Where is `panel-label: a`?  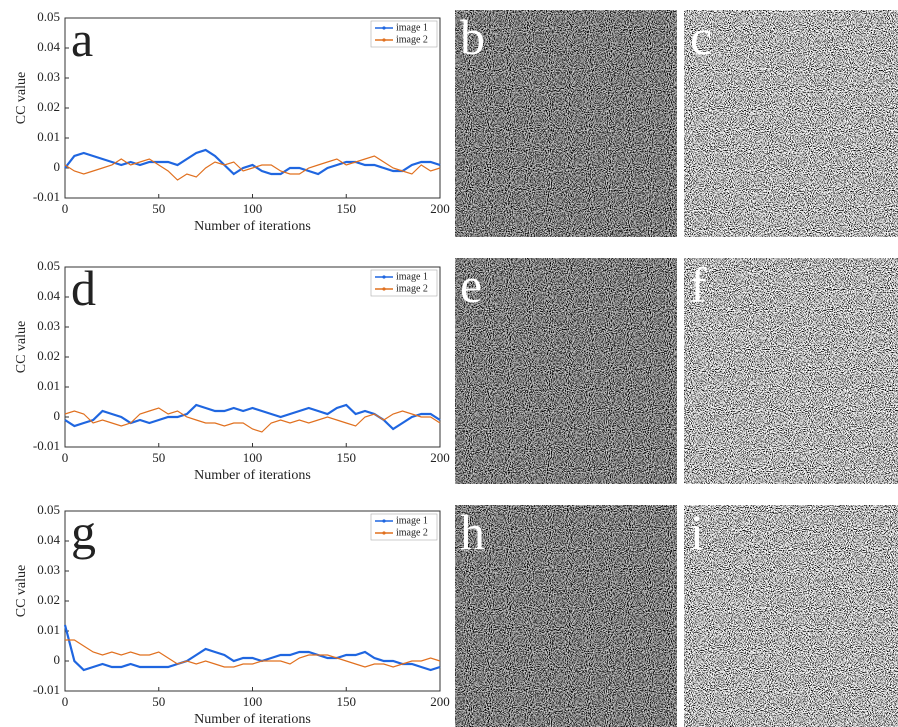
panel-label: a is located at coordinates (82, 39).